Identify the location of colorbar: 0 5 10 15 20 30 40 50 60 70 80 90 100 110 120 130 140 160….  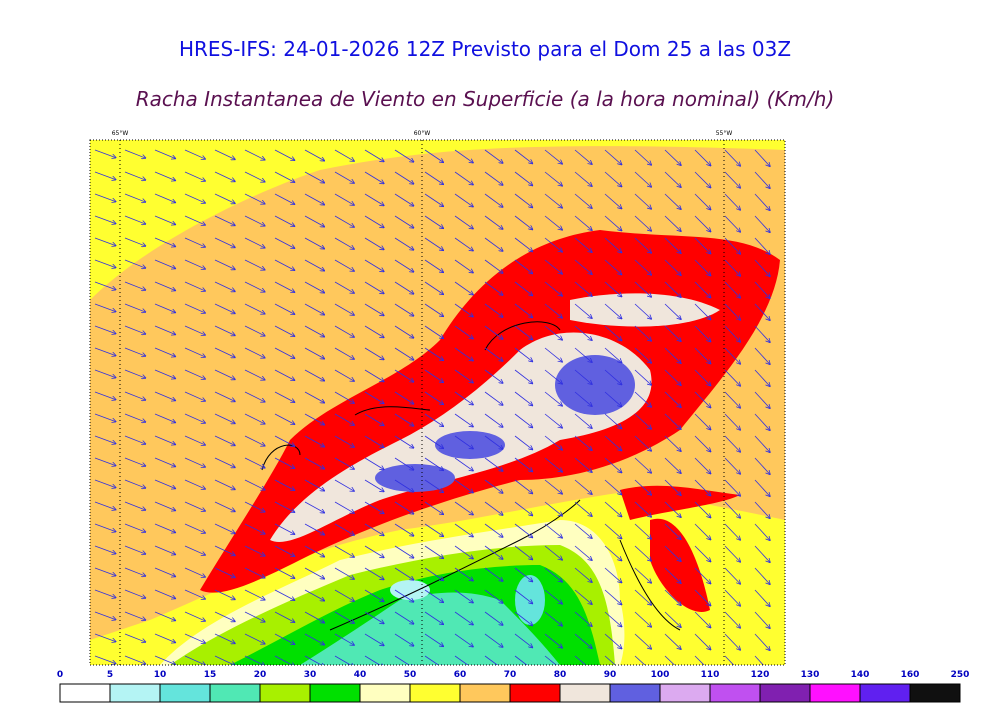
(513, 686).